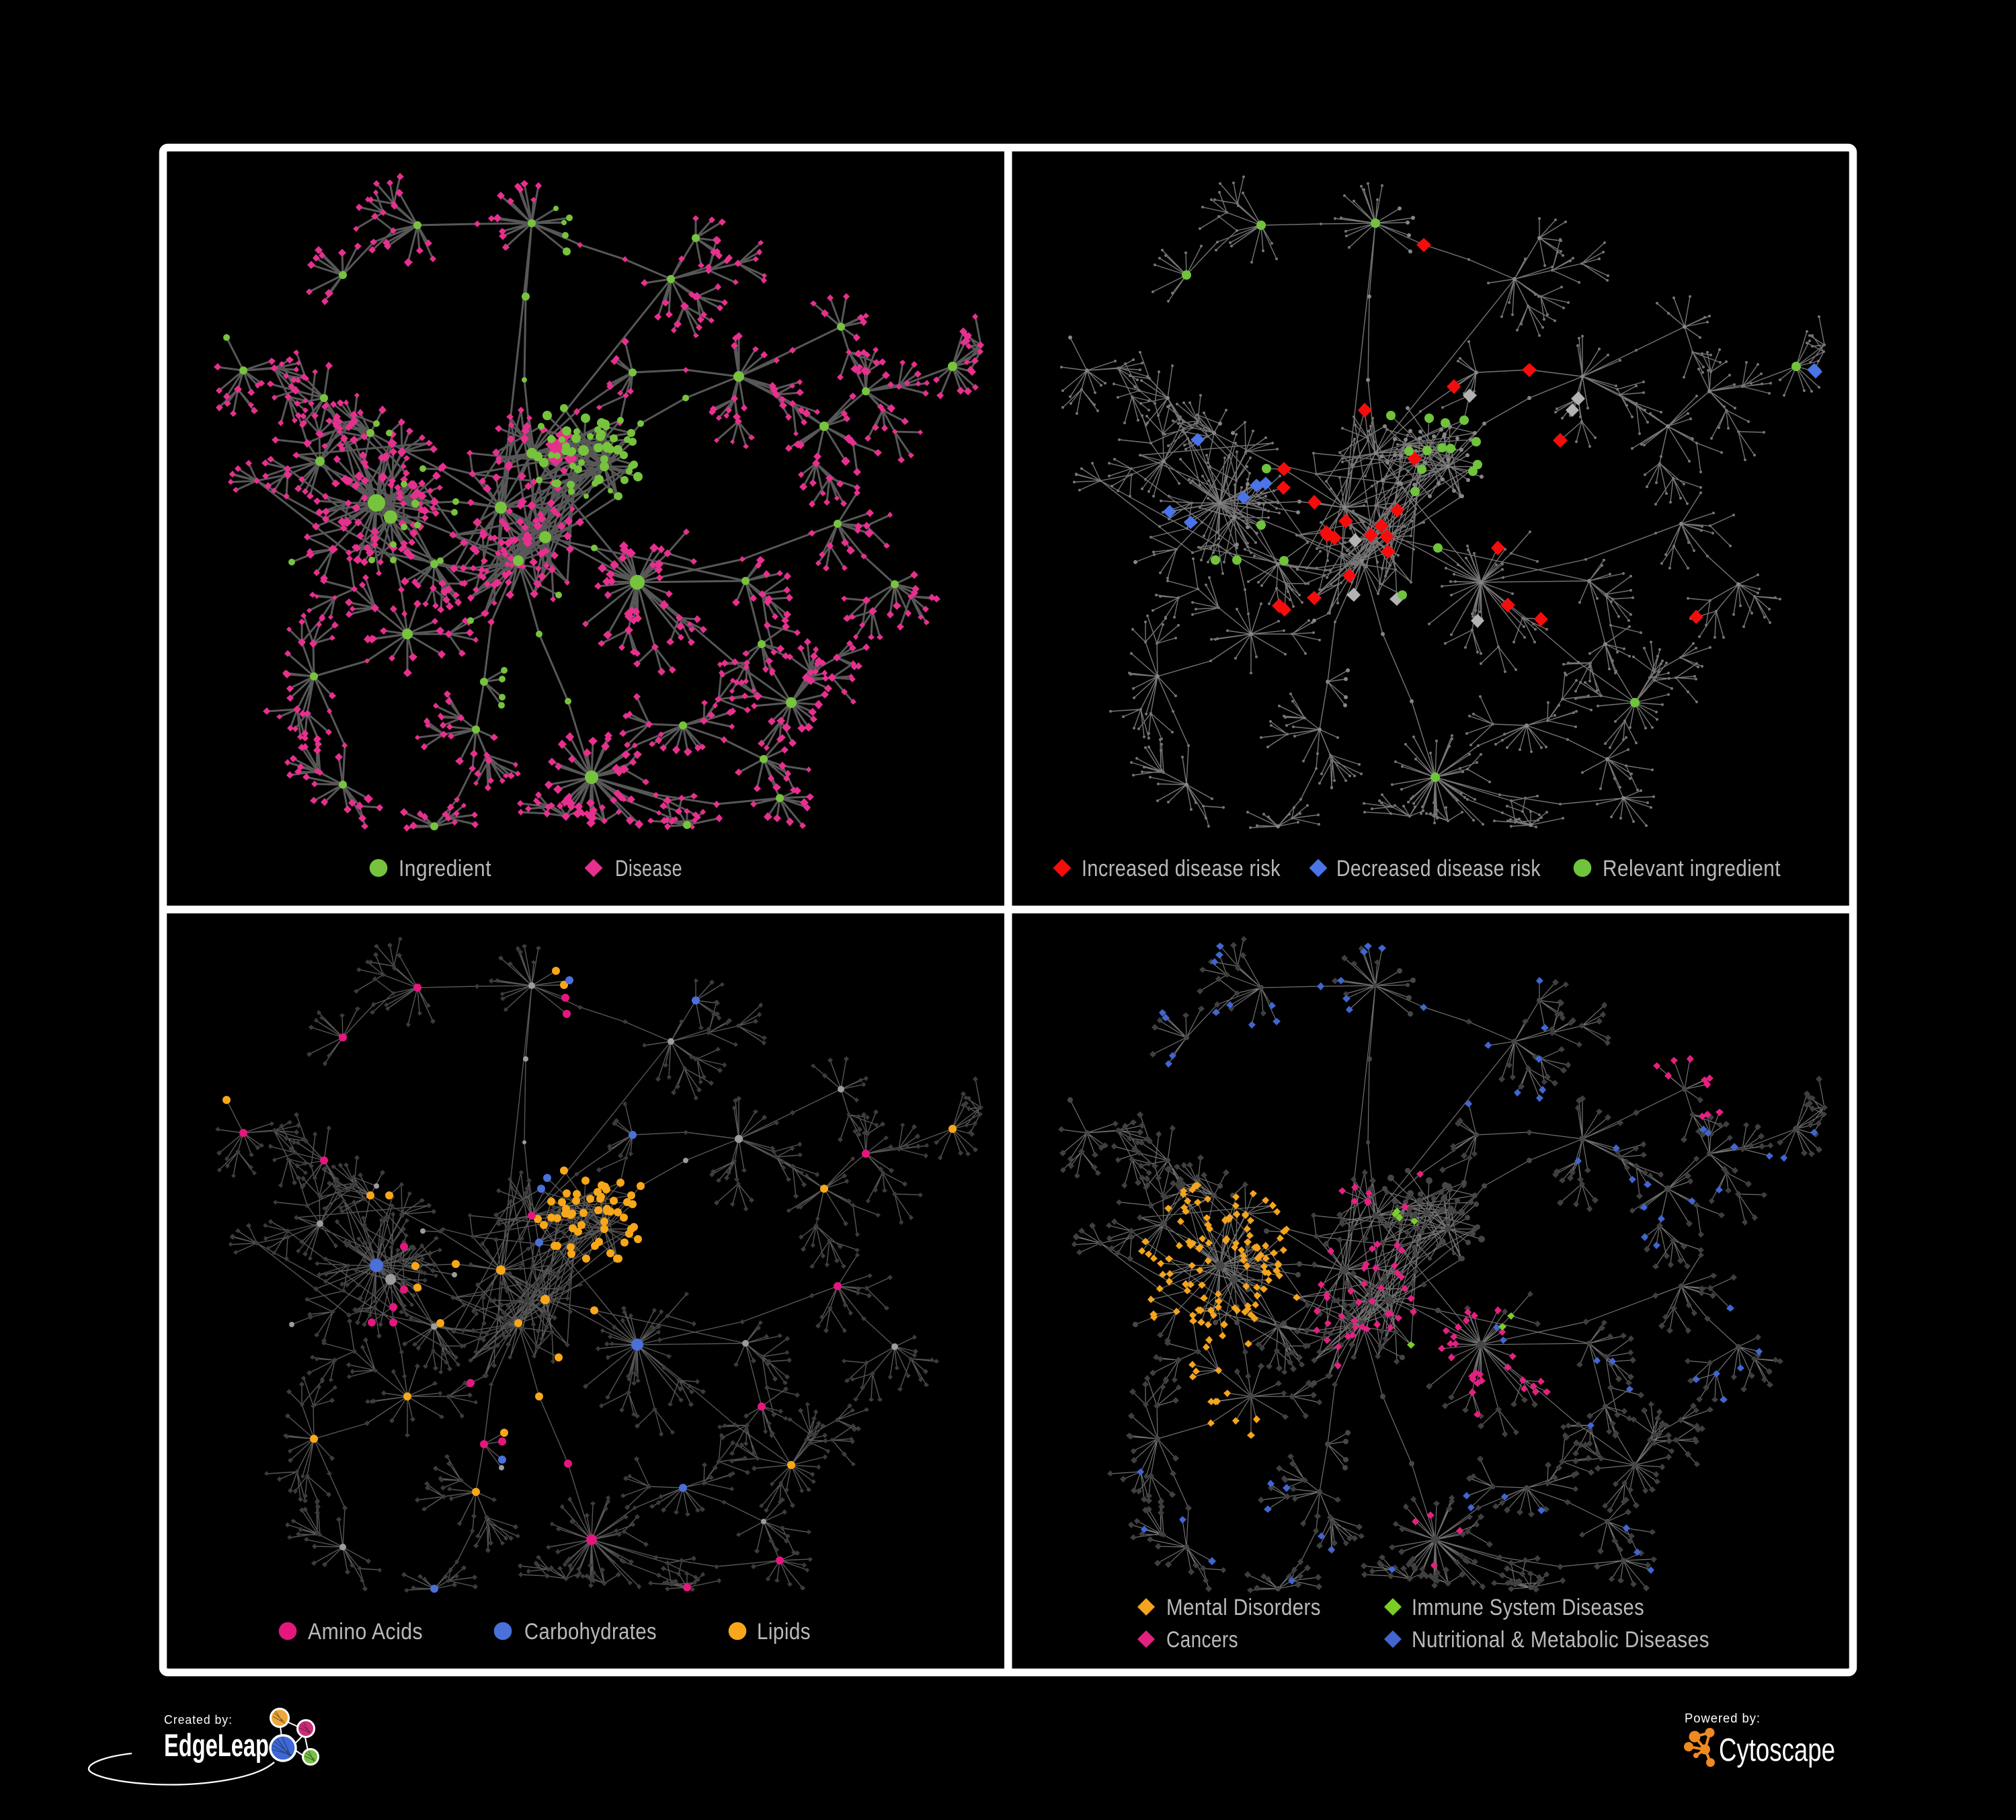 The height and width of the screenshot is (1820, 2016). What do you see at coordinates (1181, 868) in the screenshot?
I see `svg-text: Increased disease risk` at bounding box center [1181, 868].